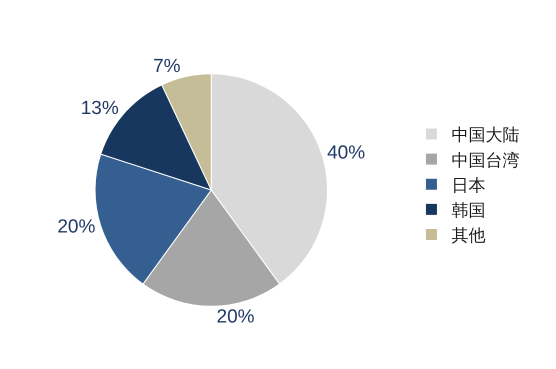 This screenshot has width=556, height=369. I want to click on legend-label: 中国台湾, so click(485, 160).